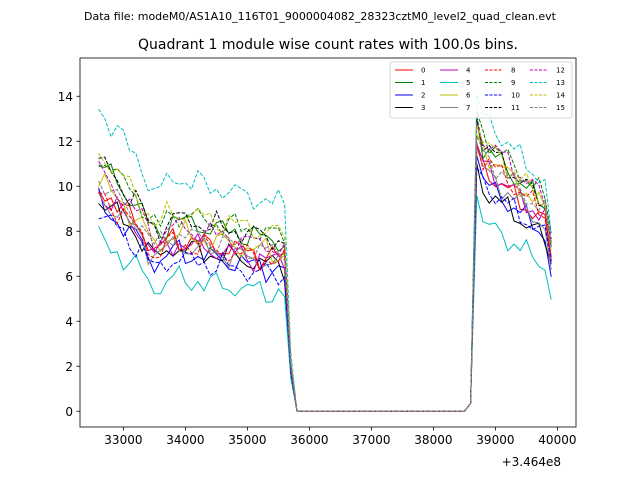 The height and width of the screenshot is (480, 640). Describe the element at coordinates (123, 440) in the screenshot. I see `x-tick-label-33000: 33000` at that location.